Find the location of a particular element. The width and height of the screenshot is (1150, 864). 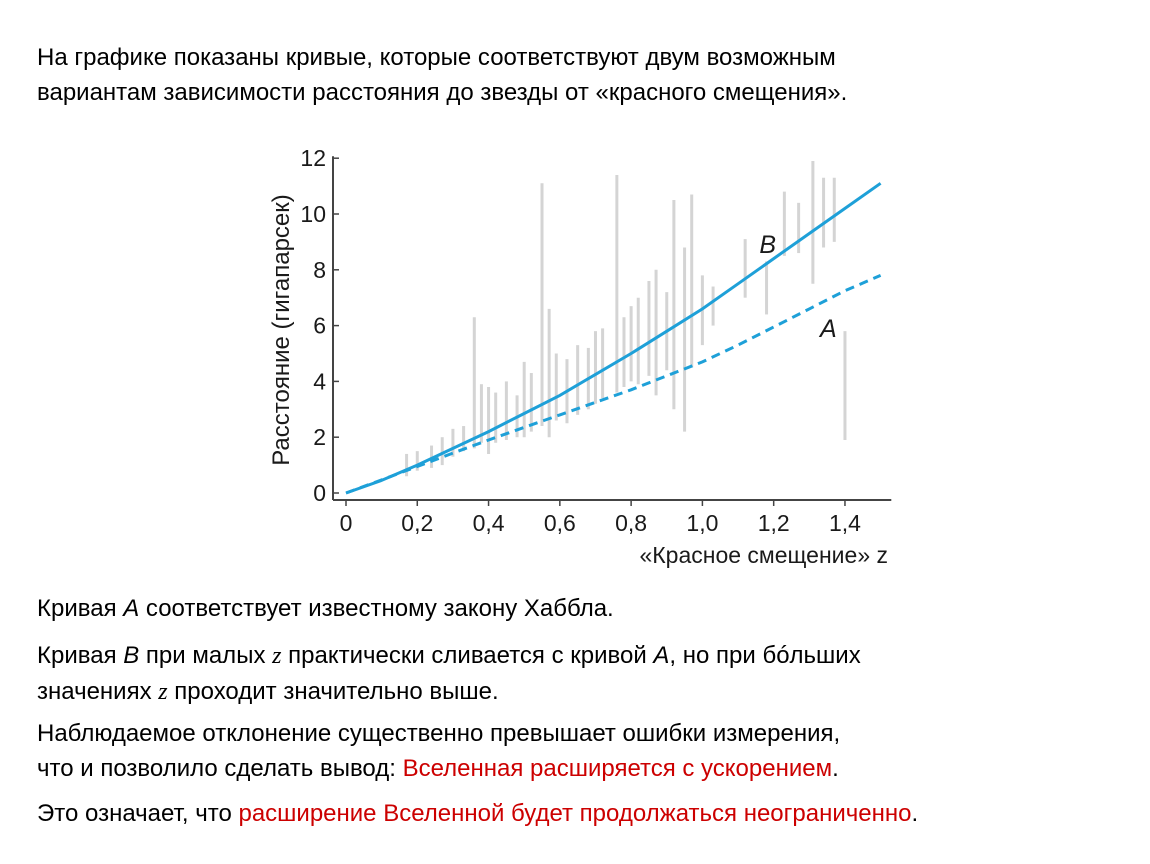

y-tick-label: 12 is located at coordinates (313, 158).